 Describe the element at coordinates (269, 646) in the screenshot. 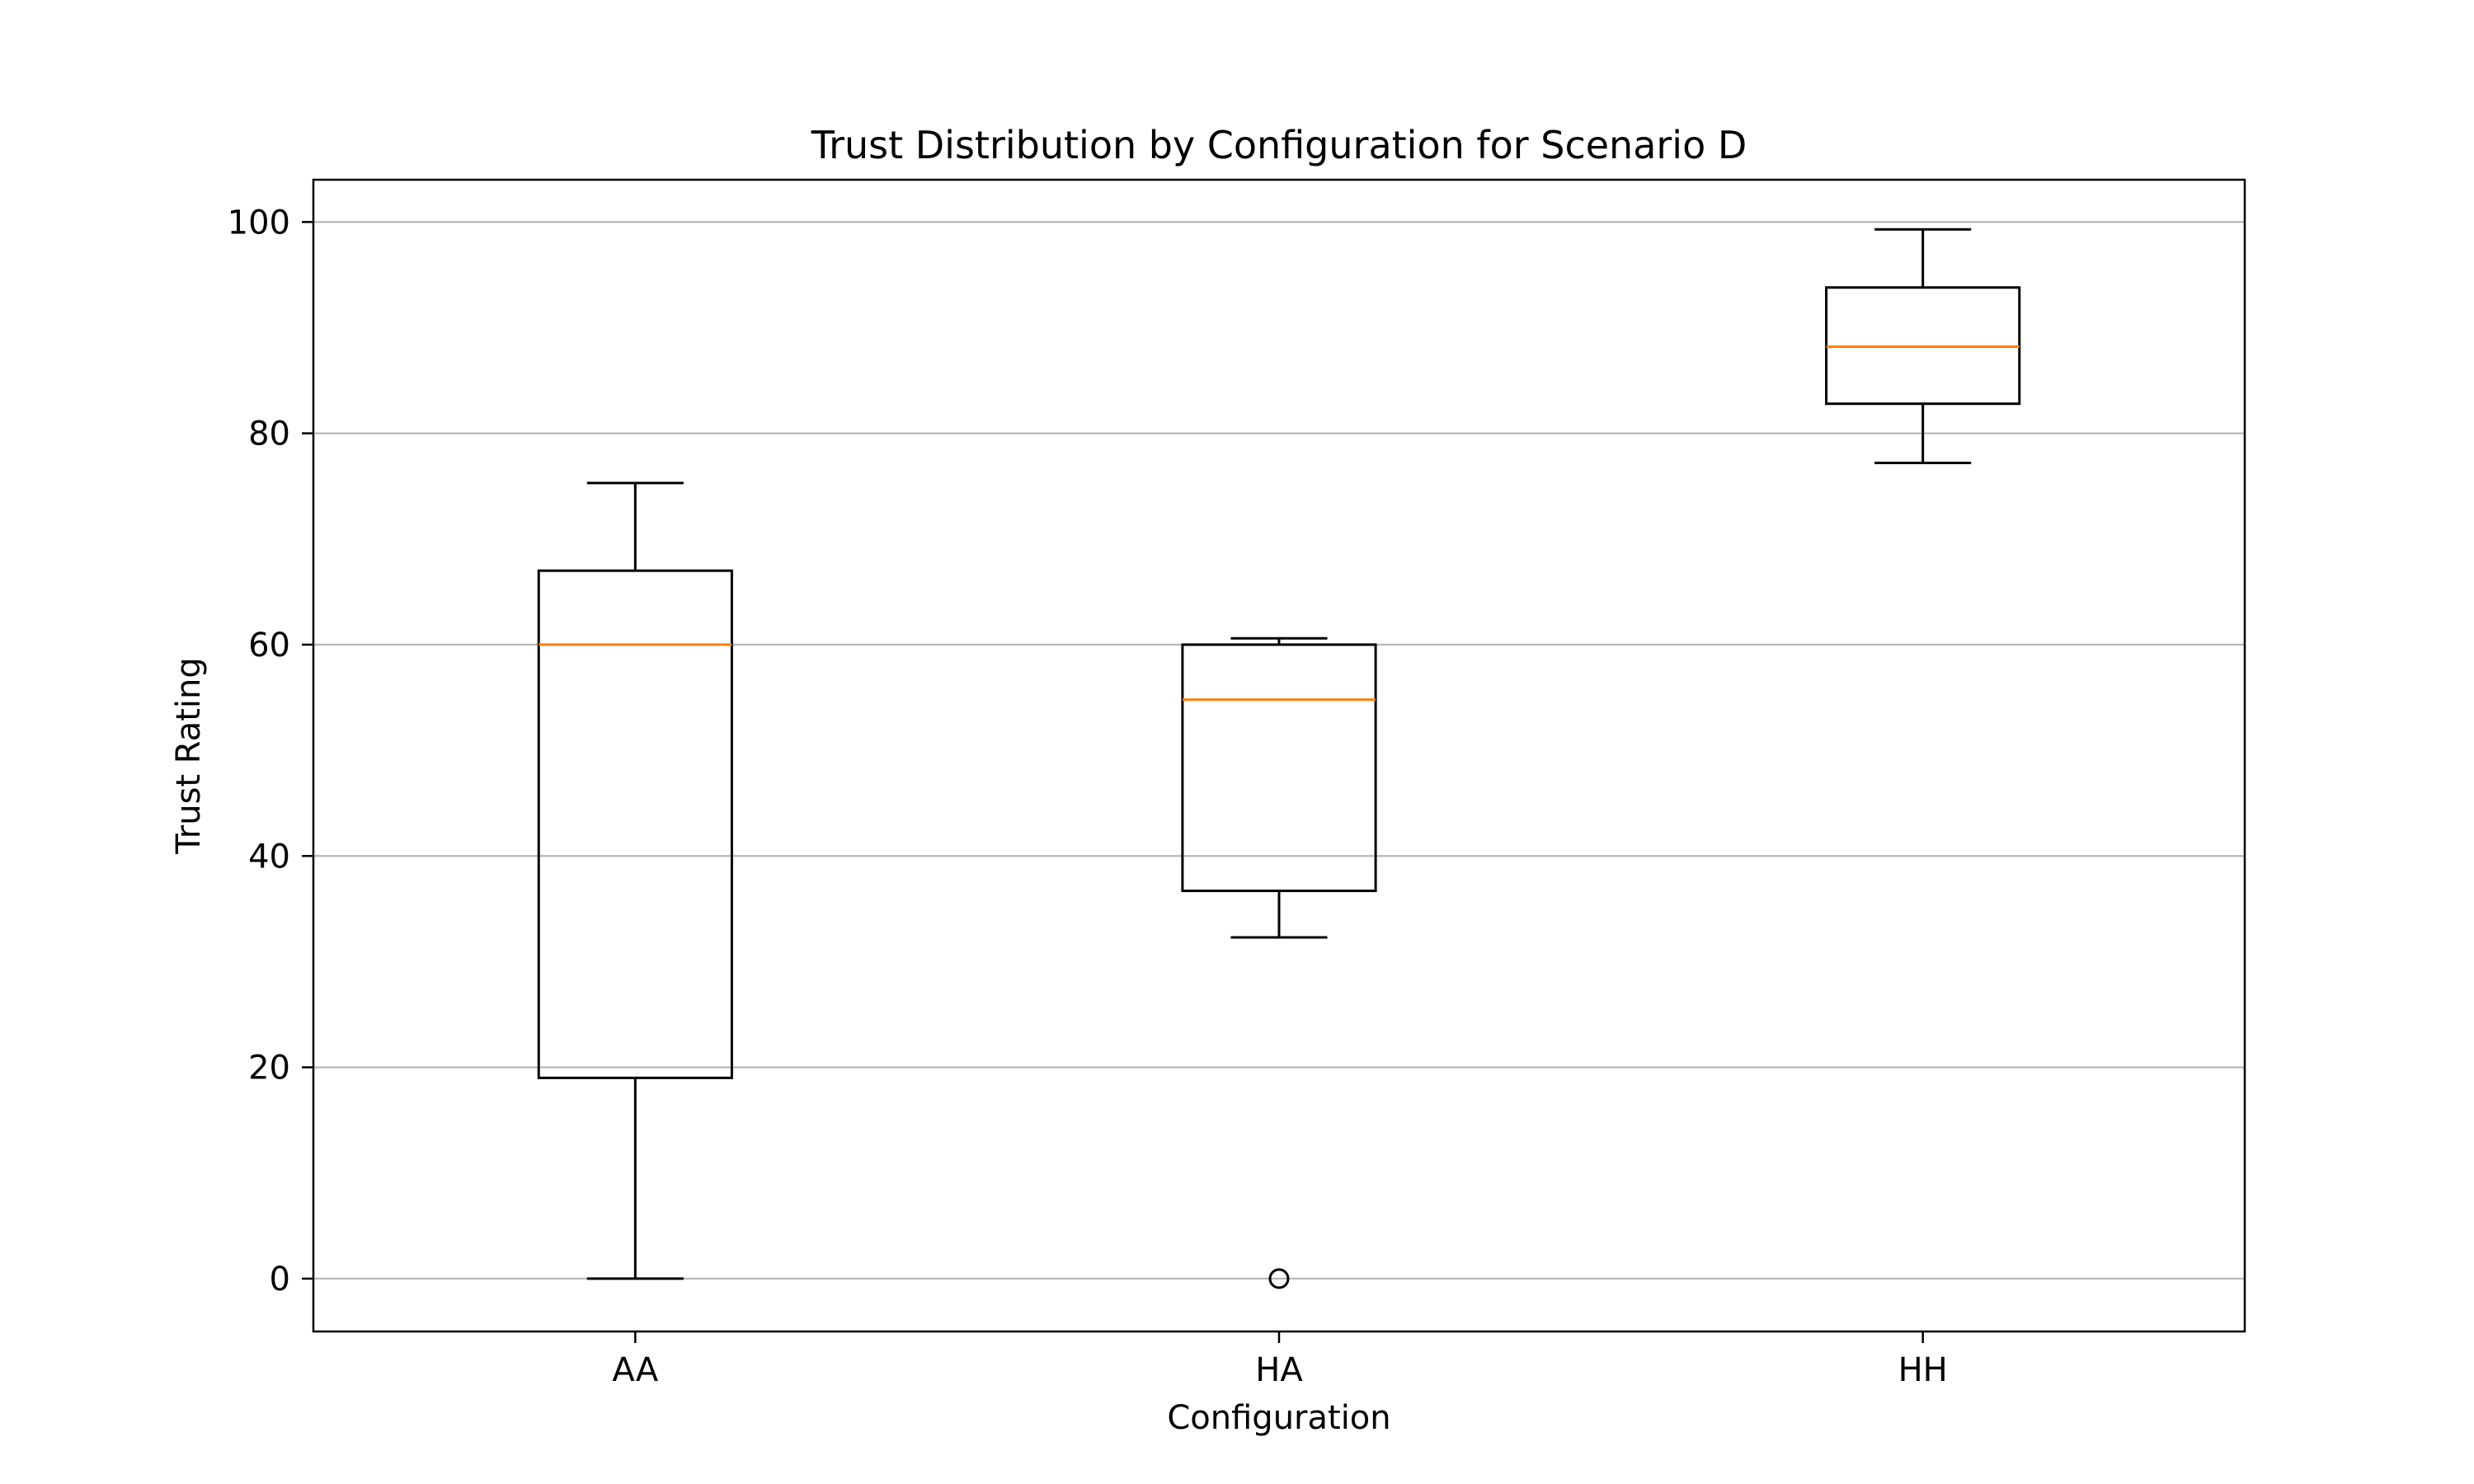

I see `y-tick-label: 60` at that location.